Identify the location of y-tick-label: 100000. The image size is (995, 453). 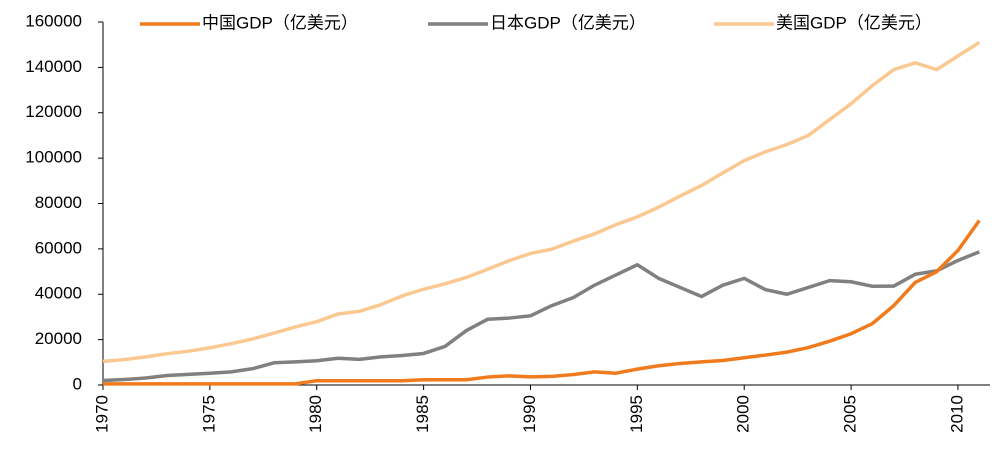
(53, 157).